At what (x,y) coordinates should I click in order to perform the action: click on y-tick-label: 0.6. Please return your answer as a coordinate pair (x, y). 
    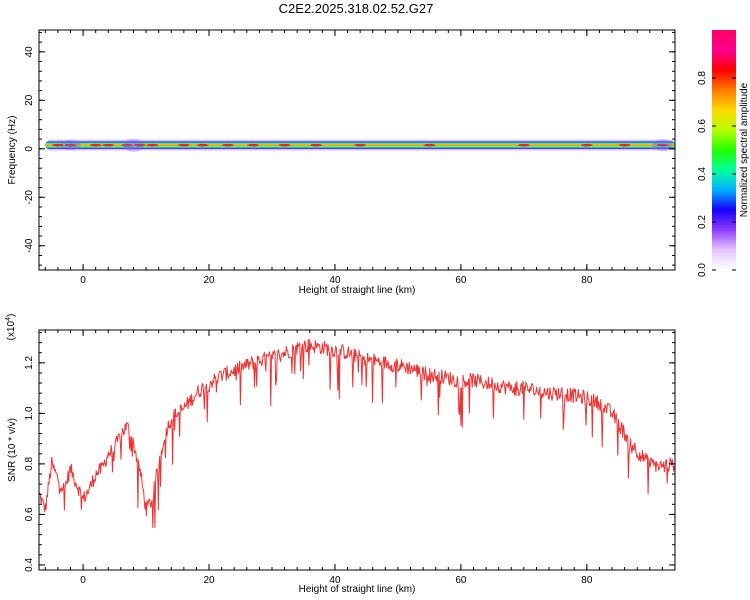
    Looking at the image, I should click on (29, 514).